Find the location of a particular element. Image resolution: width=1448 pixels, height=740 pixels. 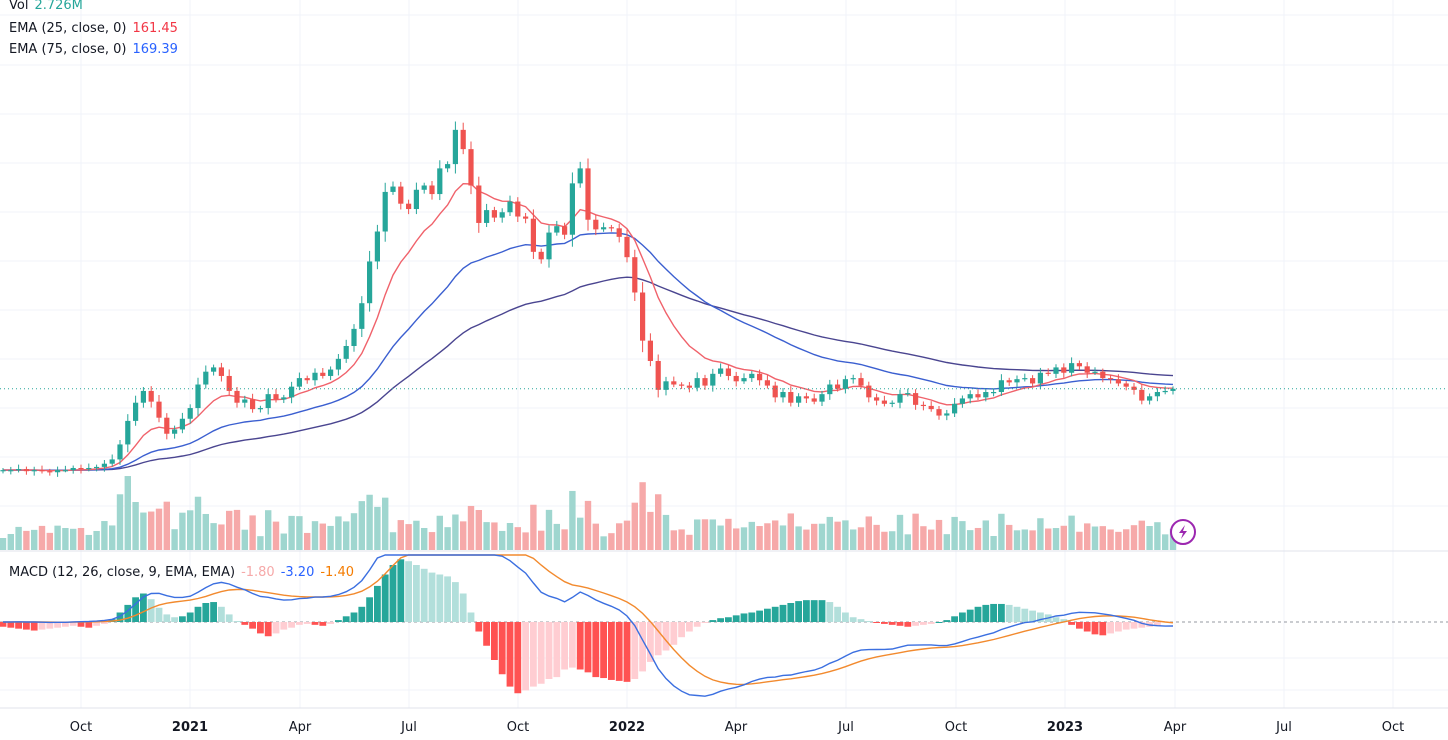

ema75-value: 169.39 is located at coordinates (155, 49).